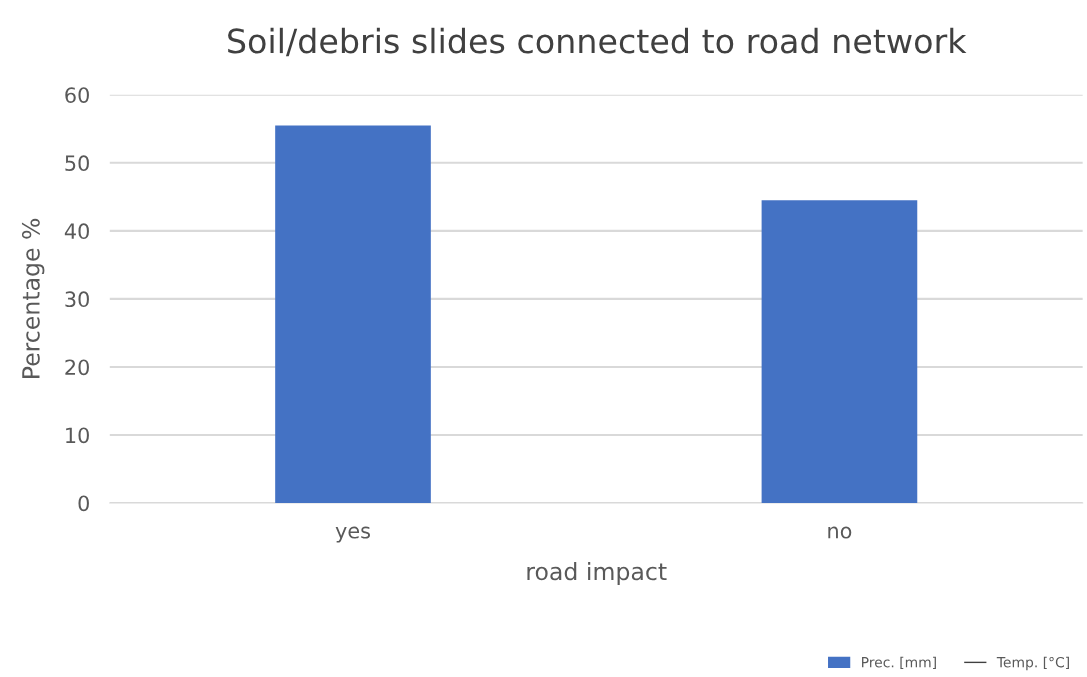 This screenshot has width=1087, height=677. Describe the element at coordinates (77, 367) in the screenshot. I see `y-tick-label: 20` at that location.